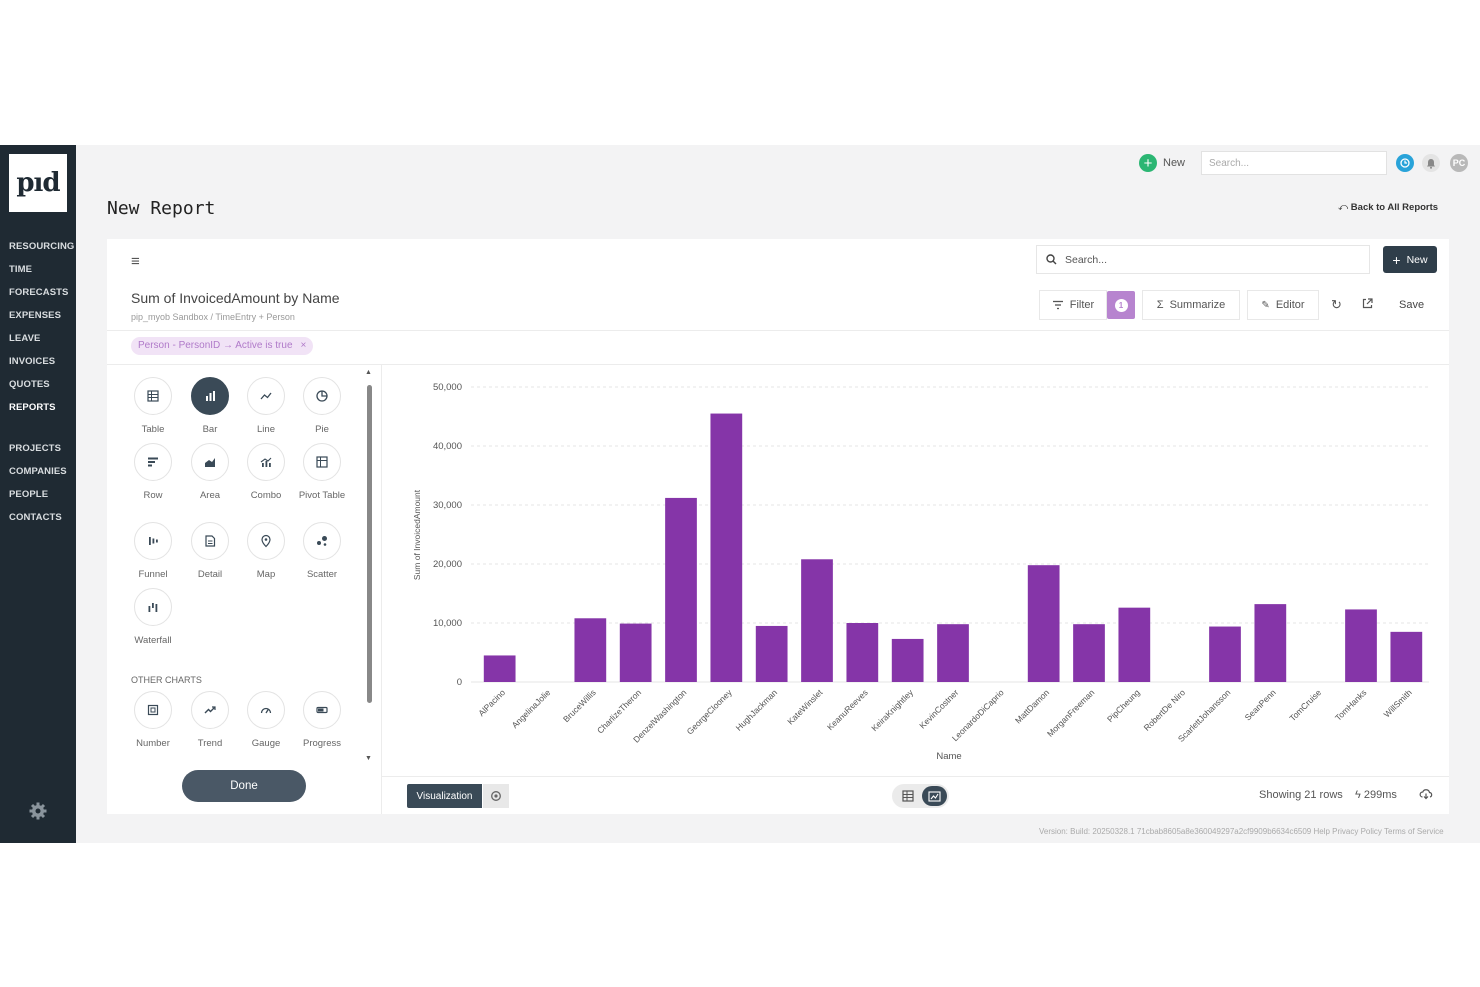 This screenshot has width=1480, height=987. Describe the element at coordinates (1426, 795) in the screenshot. I see `download-cloud-icon` at that location.